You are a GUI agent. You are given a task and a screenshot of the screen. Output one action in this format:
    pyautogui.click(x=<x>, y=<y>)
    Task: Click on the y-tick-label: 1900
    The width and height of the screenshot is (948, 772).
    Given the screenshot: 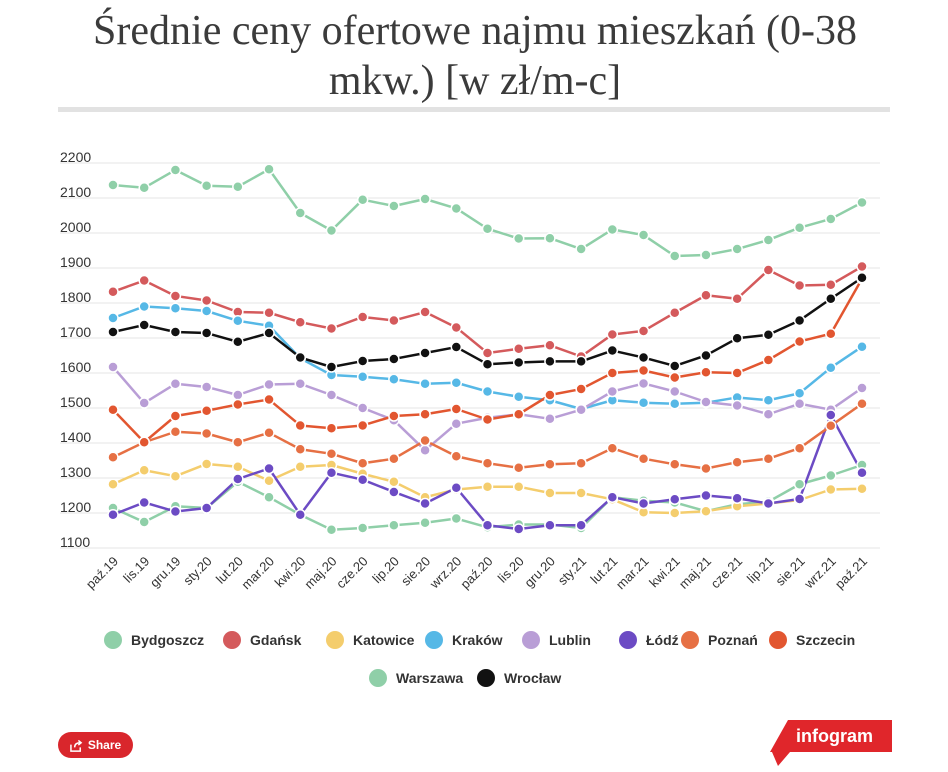 What is the action you would take?
    pyautogui.click(x=75, y=262)
    